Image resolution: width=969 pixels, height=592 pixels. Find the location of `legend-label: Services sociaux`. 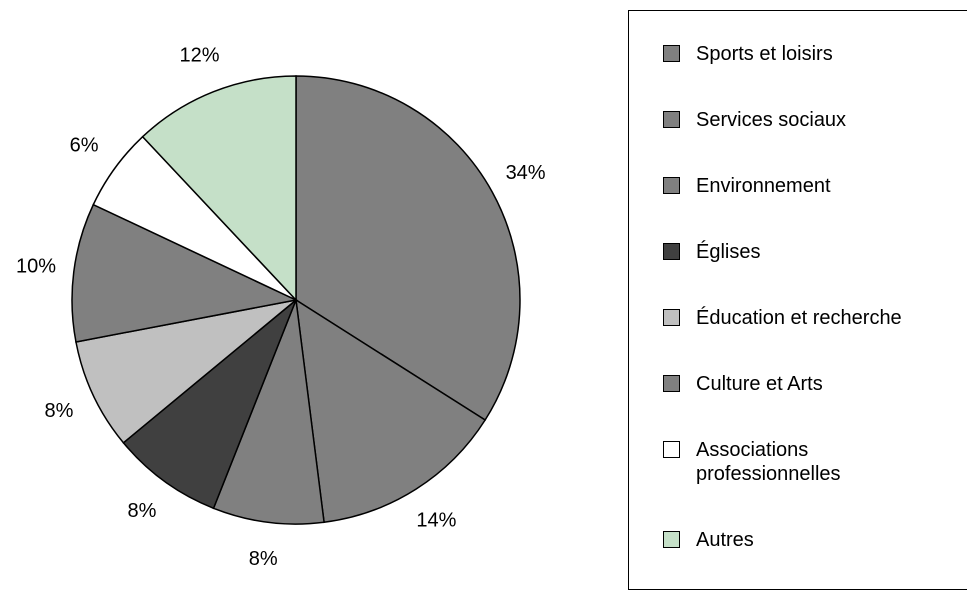

legend-label: Services sociaux is located at coordinates (771, 120).